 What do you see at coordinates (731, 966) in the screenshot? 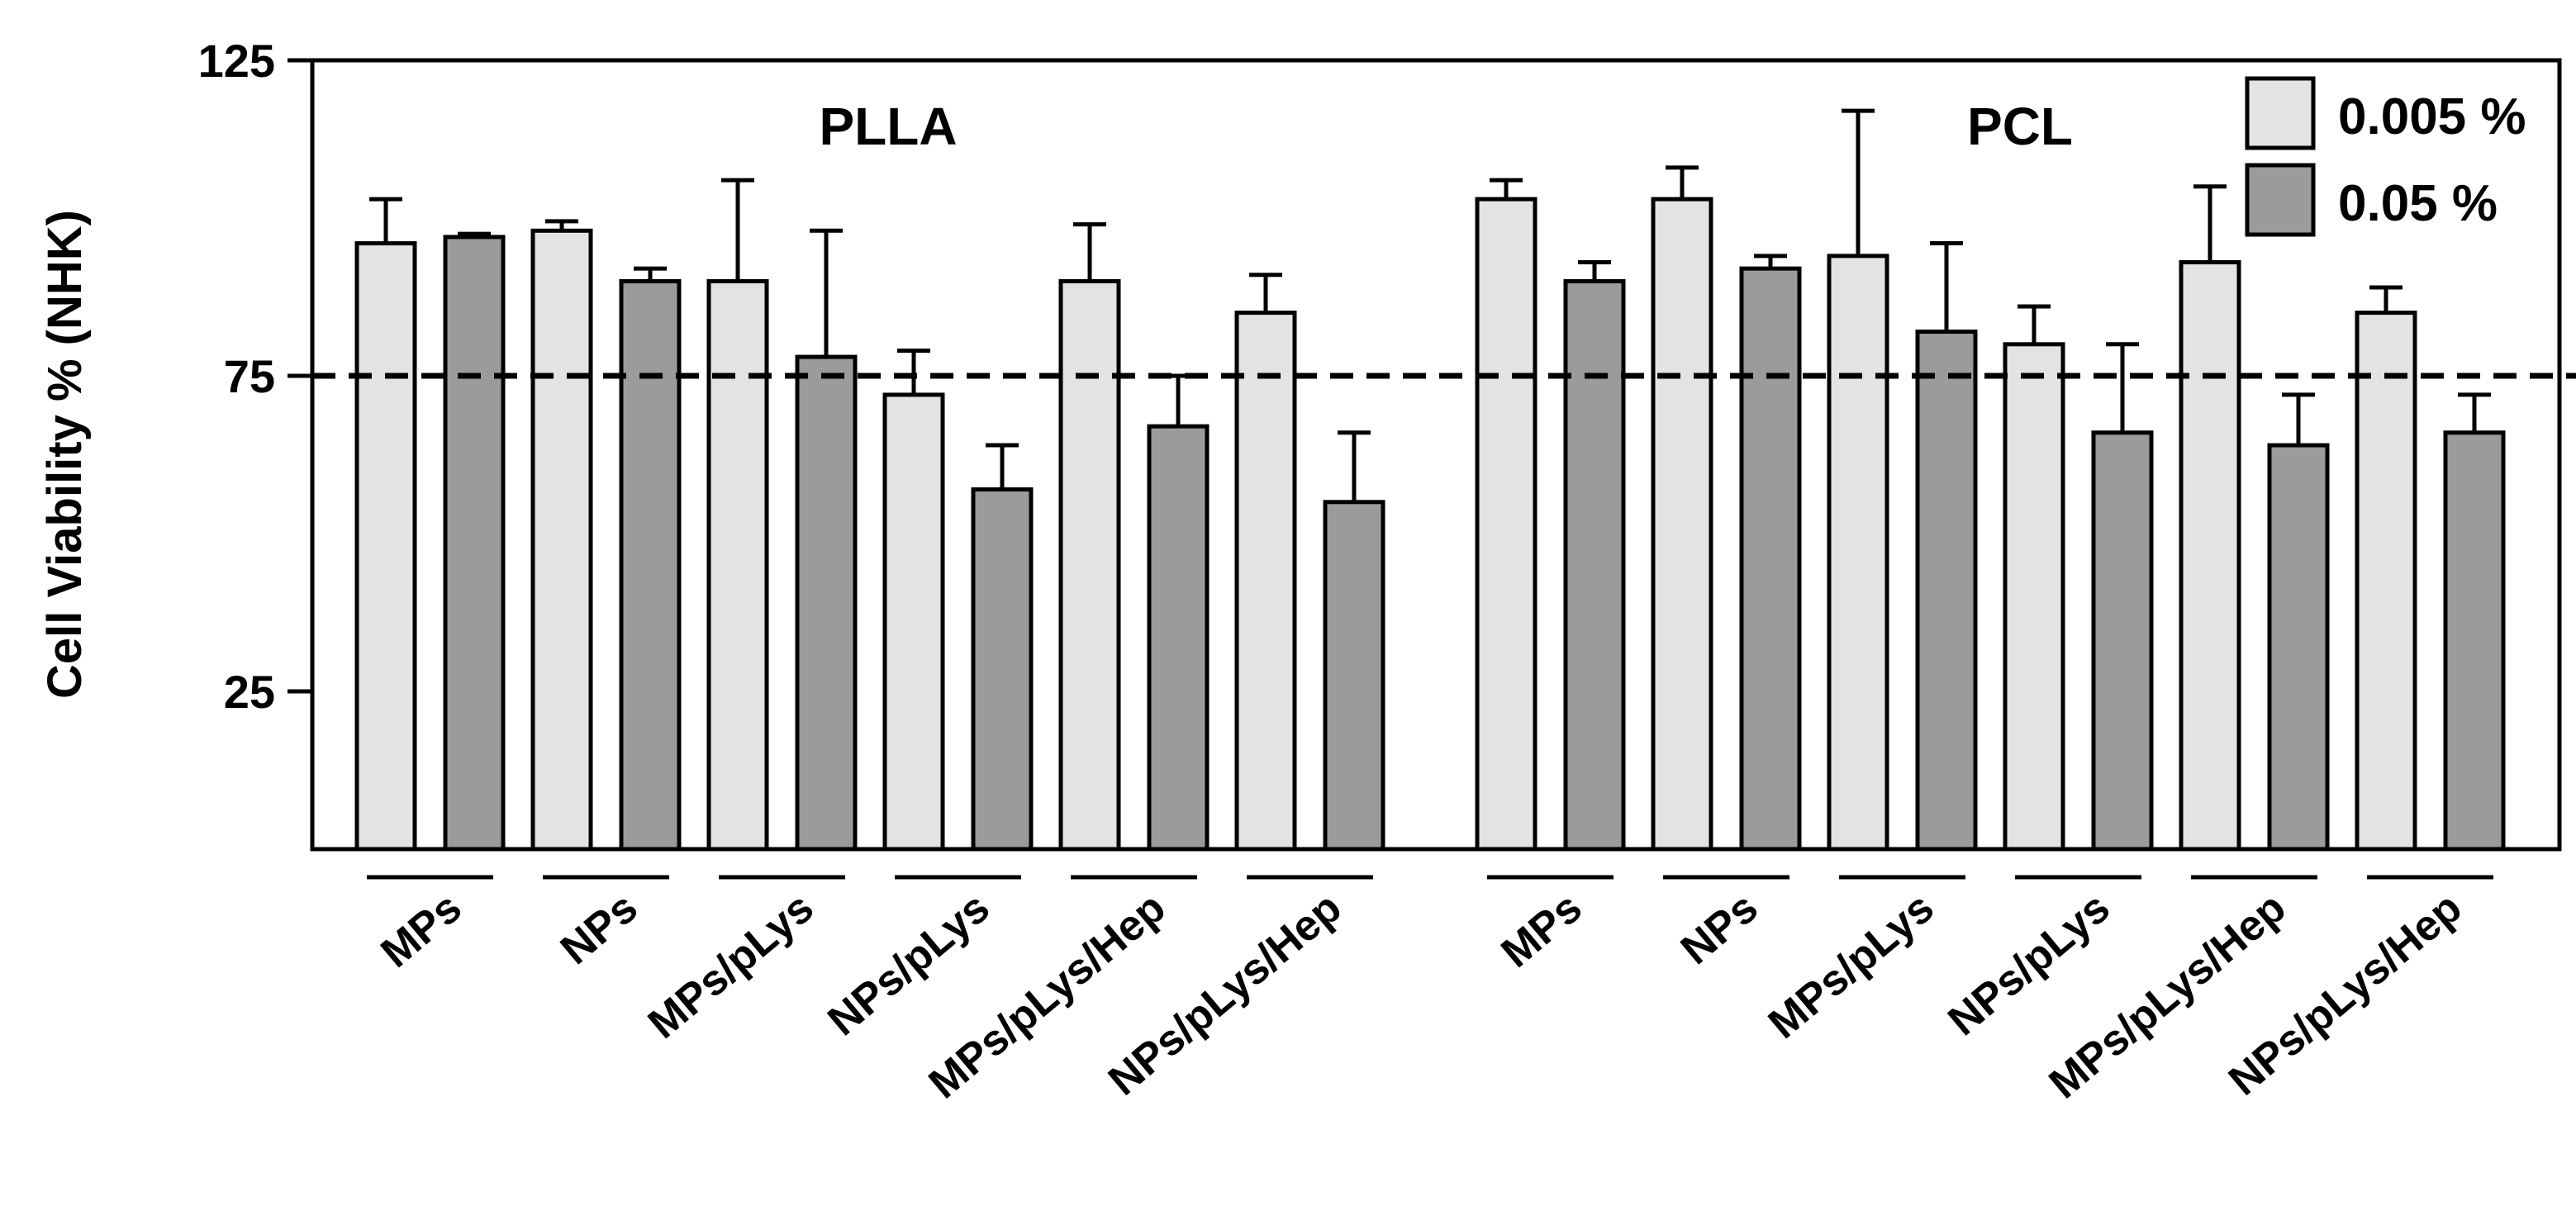
I see `x-tick-label-plla-mps-plys: MPs/pLys` at bounding box center [731, 966].